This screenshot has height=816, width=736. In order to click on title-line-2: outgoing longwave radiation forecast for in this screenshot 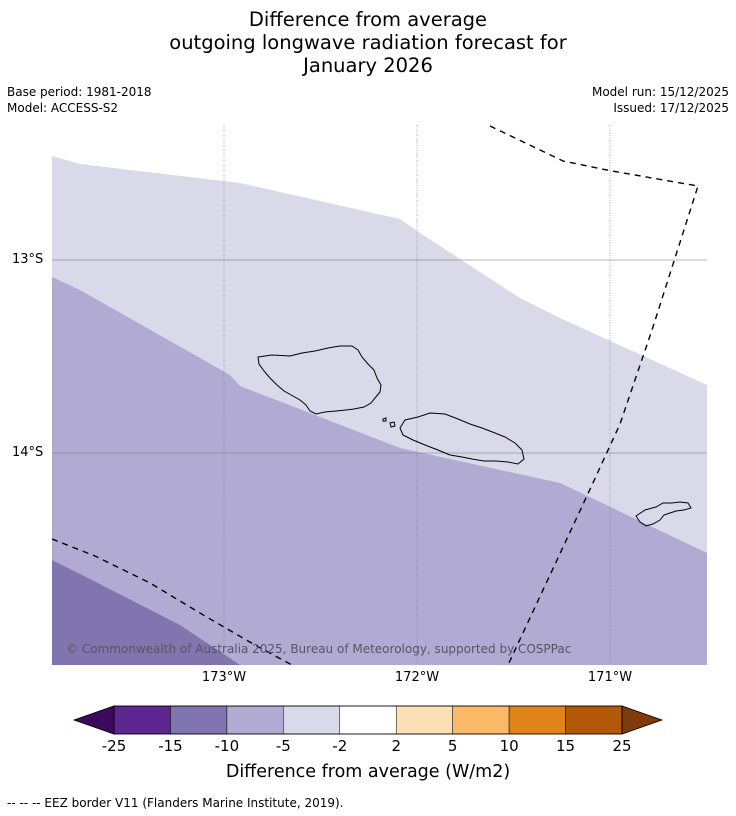, I will do `click(368, 42)`.